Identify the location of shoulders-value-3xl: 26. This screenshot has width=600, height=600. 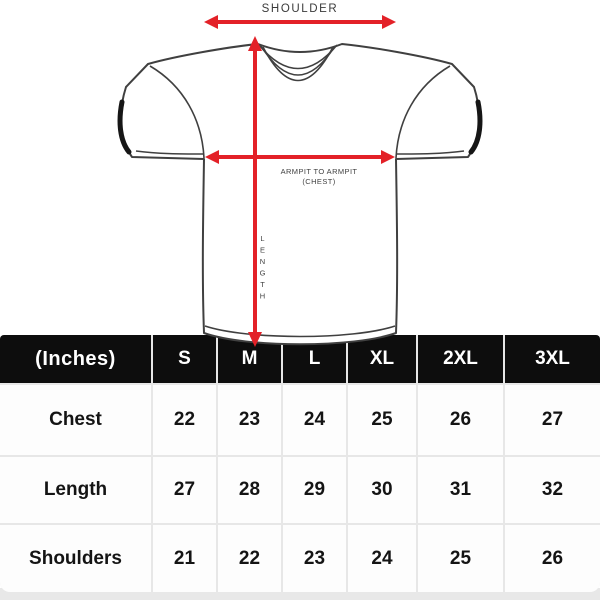
(552, 558).